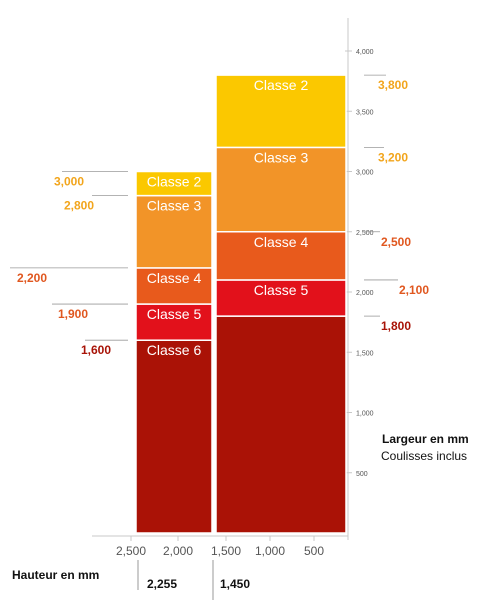 This screenshot has width=497, height=607. What do you see at coordinates (393, 157) in the screenshot?
I see `threshold-value: 3,200` at bounding box center [393, 157].